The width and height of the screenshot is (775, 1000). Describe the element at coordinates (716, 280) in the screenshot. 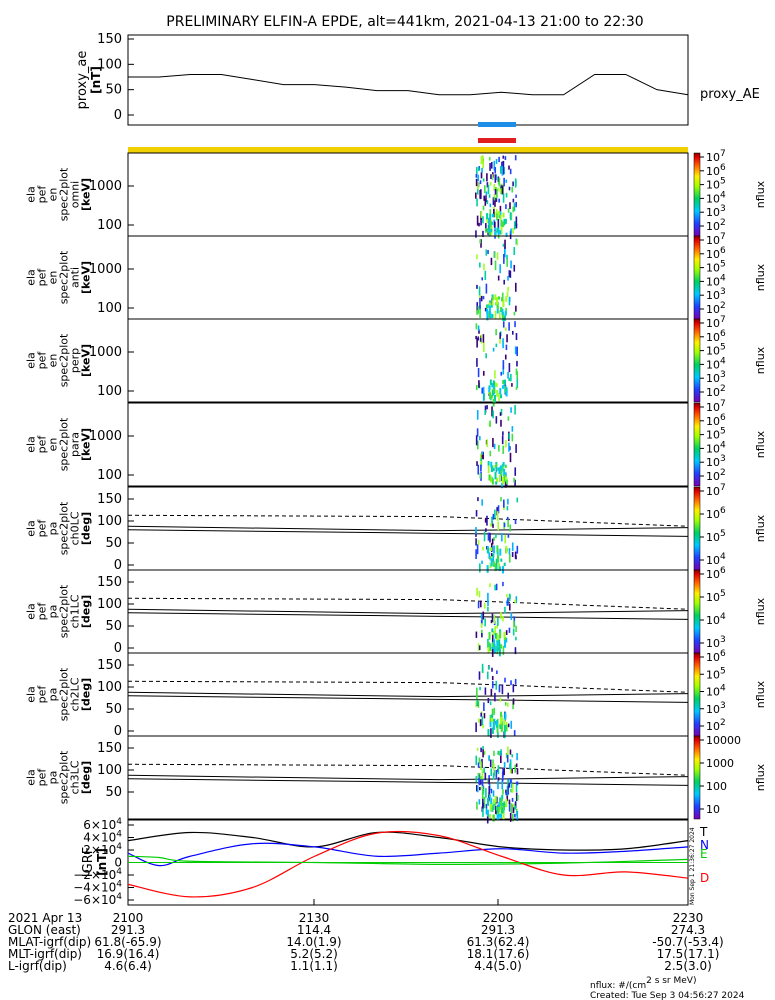

I see `spec1-cbar-label: 104` at that location.